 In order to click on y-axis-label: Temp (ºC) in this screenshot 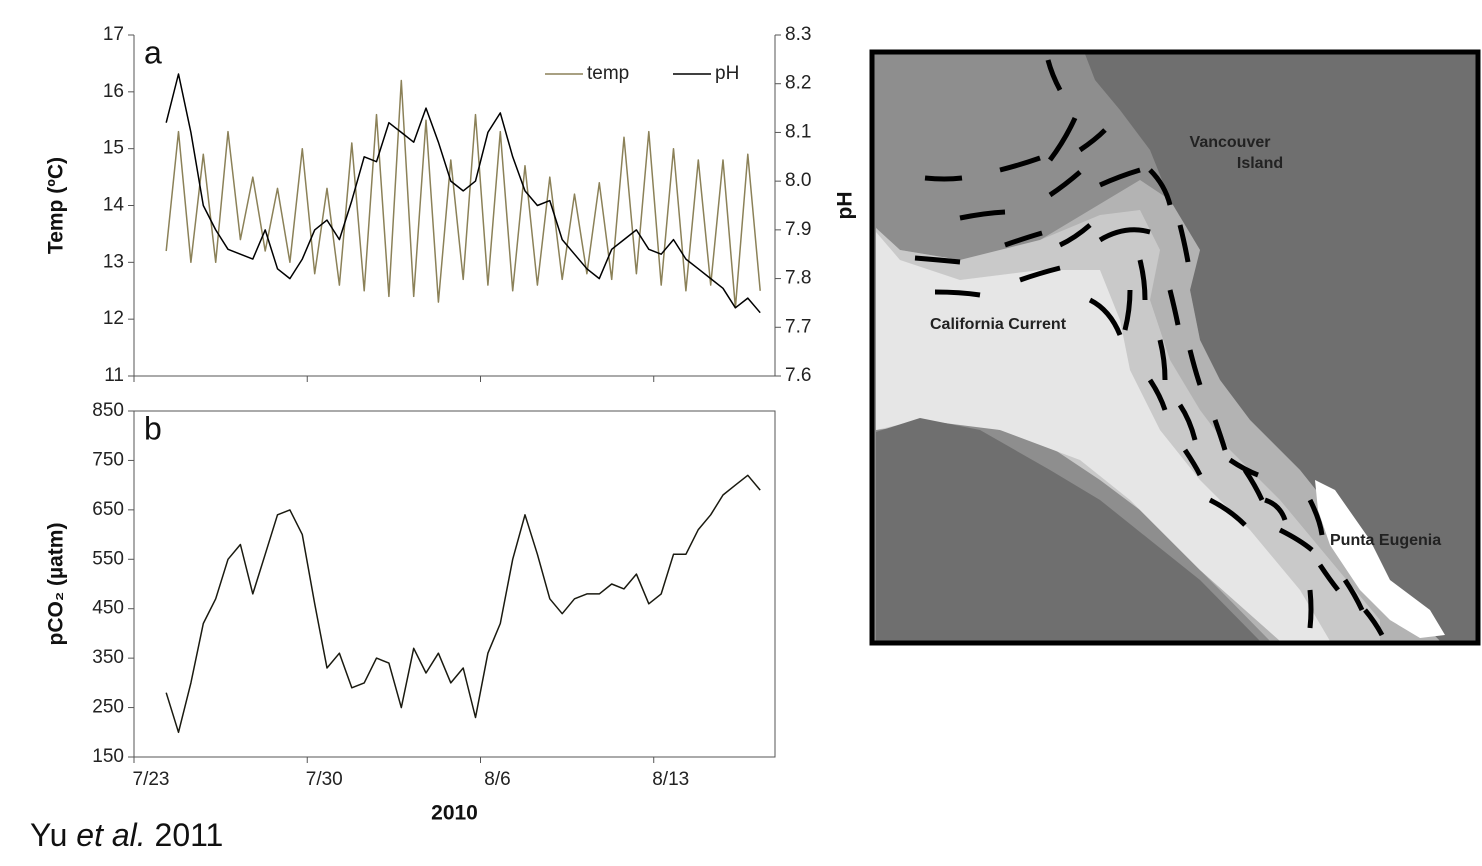, I will do `click(56, 205)`.